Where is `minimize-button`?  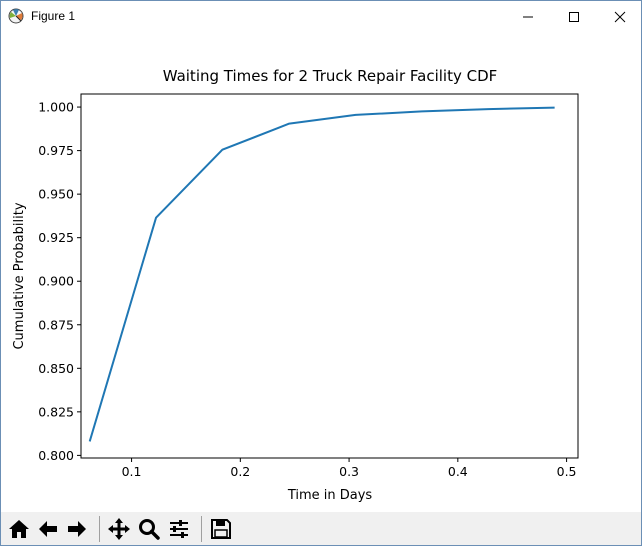
minimize-button is located at coordinates (528, 16).